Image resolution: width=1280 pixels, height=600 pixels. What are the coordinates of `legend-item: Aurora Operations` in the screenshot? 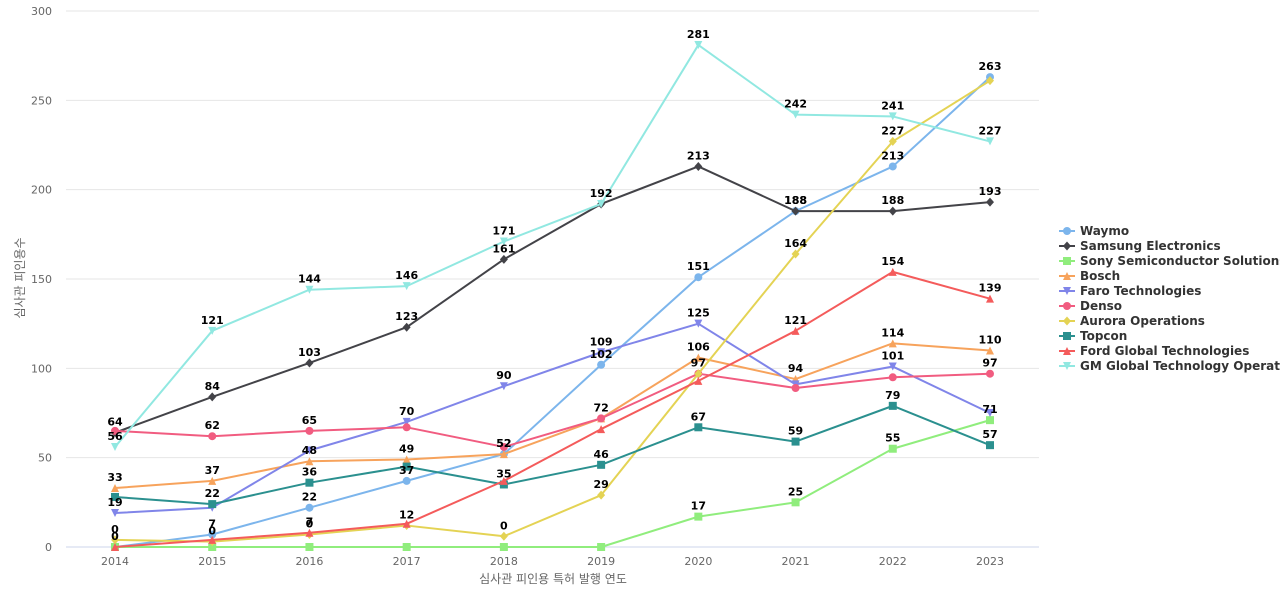 It's located at (1132, 321).